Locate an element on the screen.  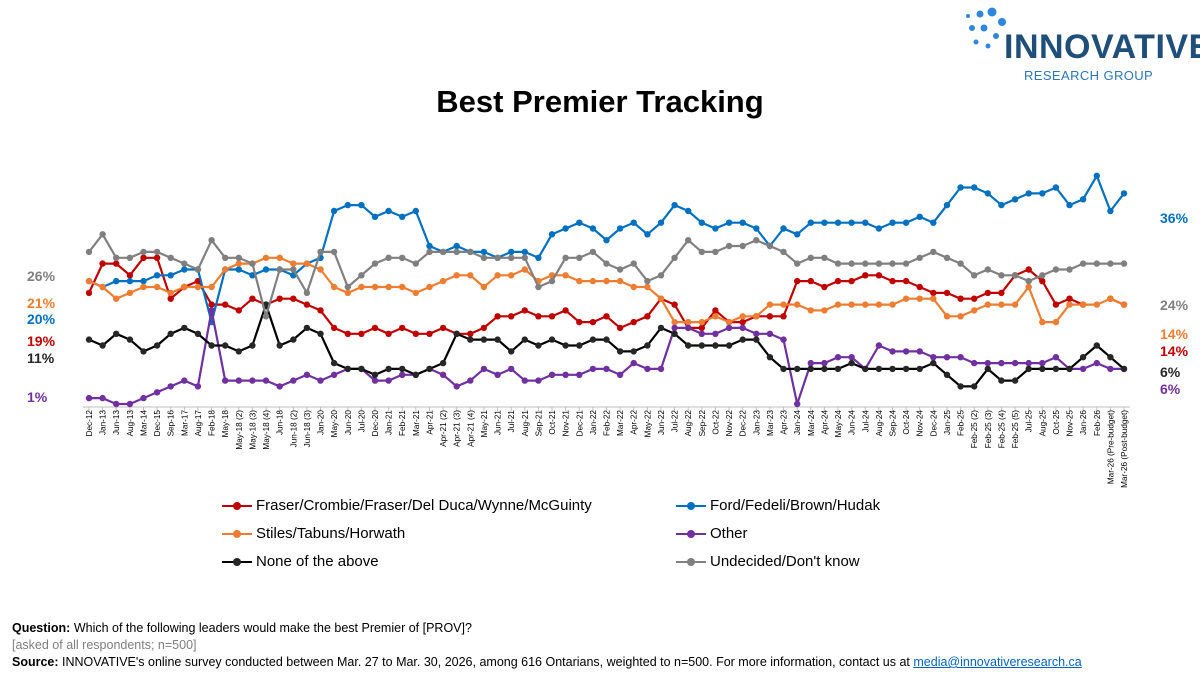
x-tick-label: Feb-25 (3) is located at coordinates (988, 429).